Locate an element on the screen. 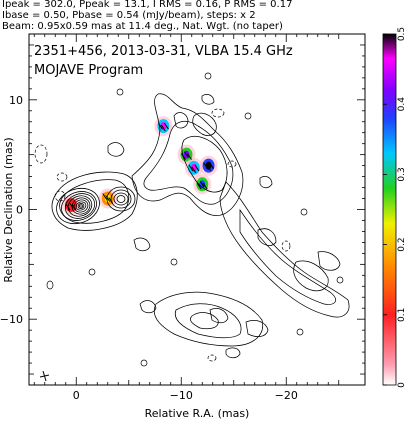  colorbar-tick-label: 0 is located at coordinates (402, 385).